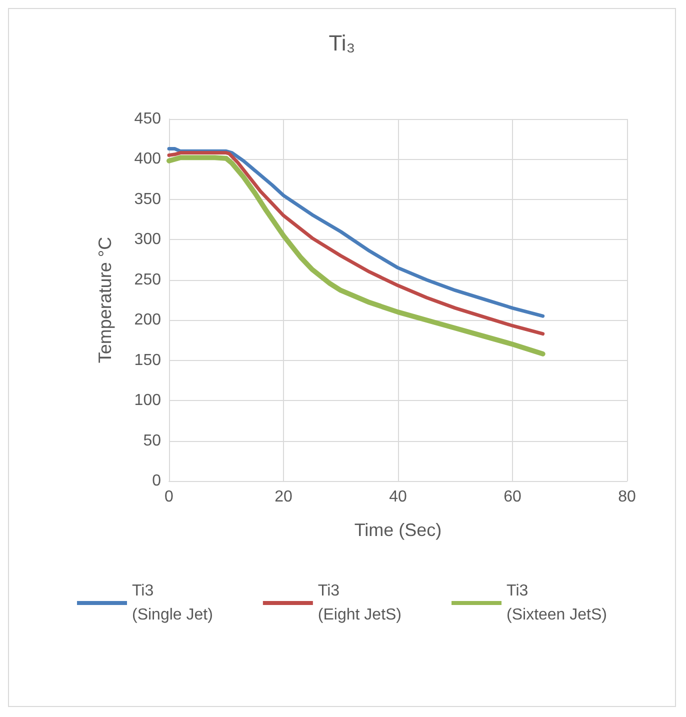 This screenshot has width=686, height=717. Describe the element at coordinates (148, 239) in the screenshot. I see `y-tick-label: 300` at that location.